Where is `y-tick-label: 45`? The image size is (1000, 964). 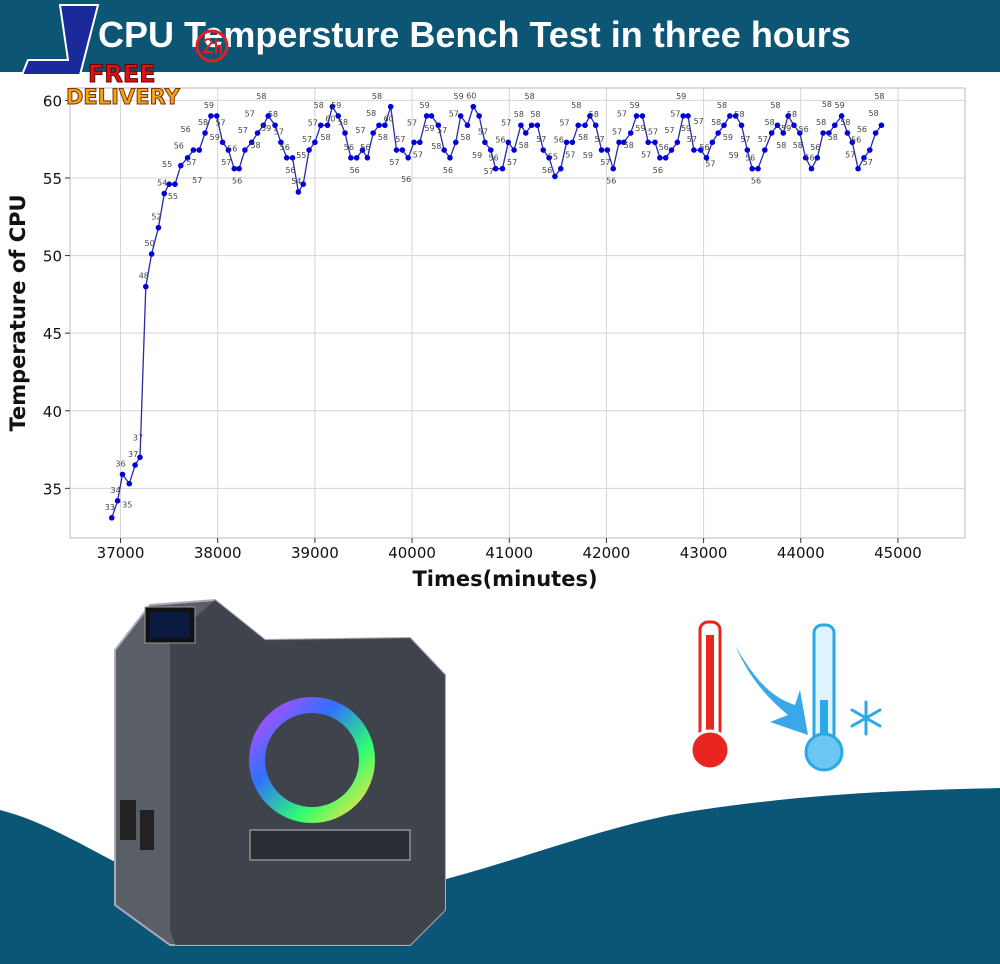
y-tick-label: 45 is located at coordinates (52, 334).